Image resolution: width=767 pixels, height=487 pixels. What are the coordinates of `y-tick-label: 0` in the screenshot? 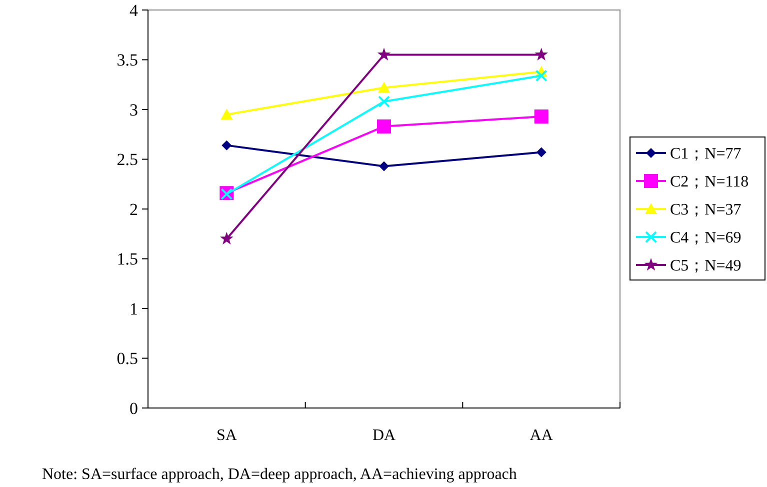 It's located at (134, 408).